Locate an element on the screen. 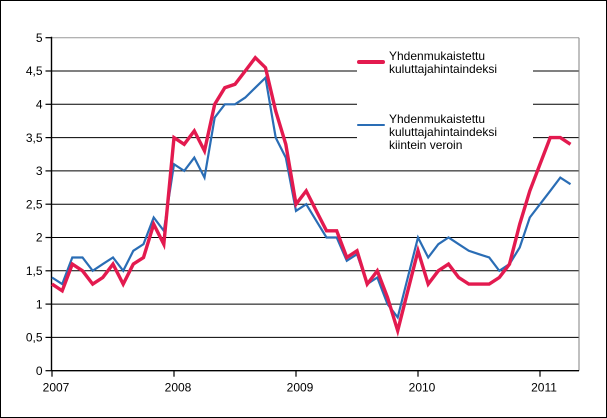 Image resolution: width=607 pixels, height=418 pixels. y-tick-label: 4,5 is located at coordinates (34, 71).